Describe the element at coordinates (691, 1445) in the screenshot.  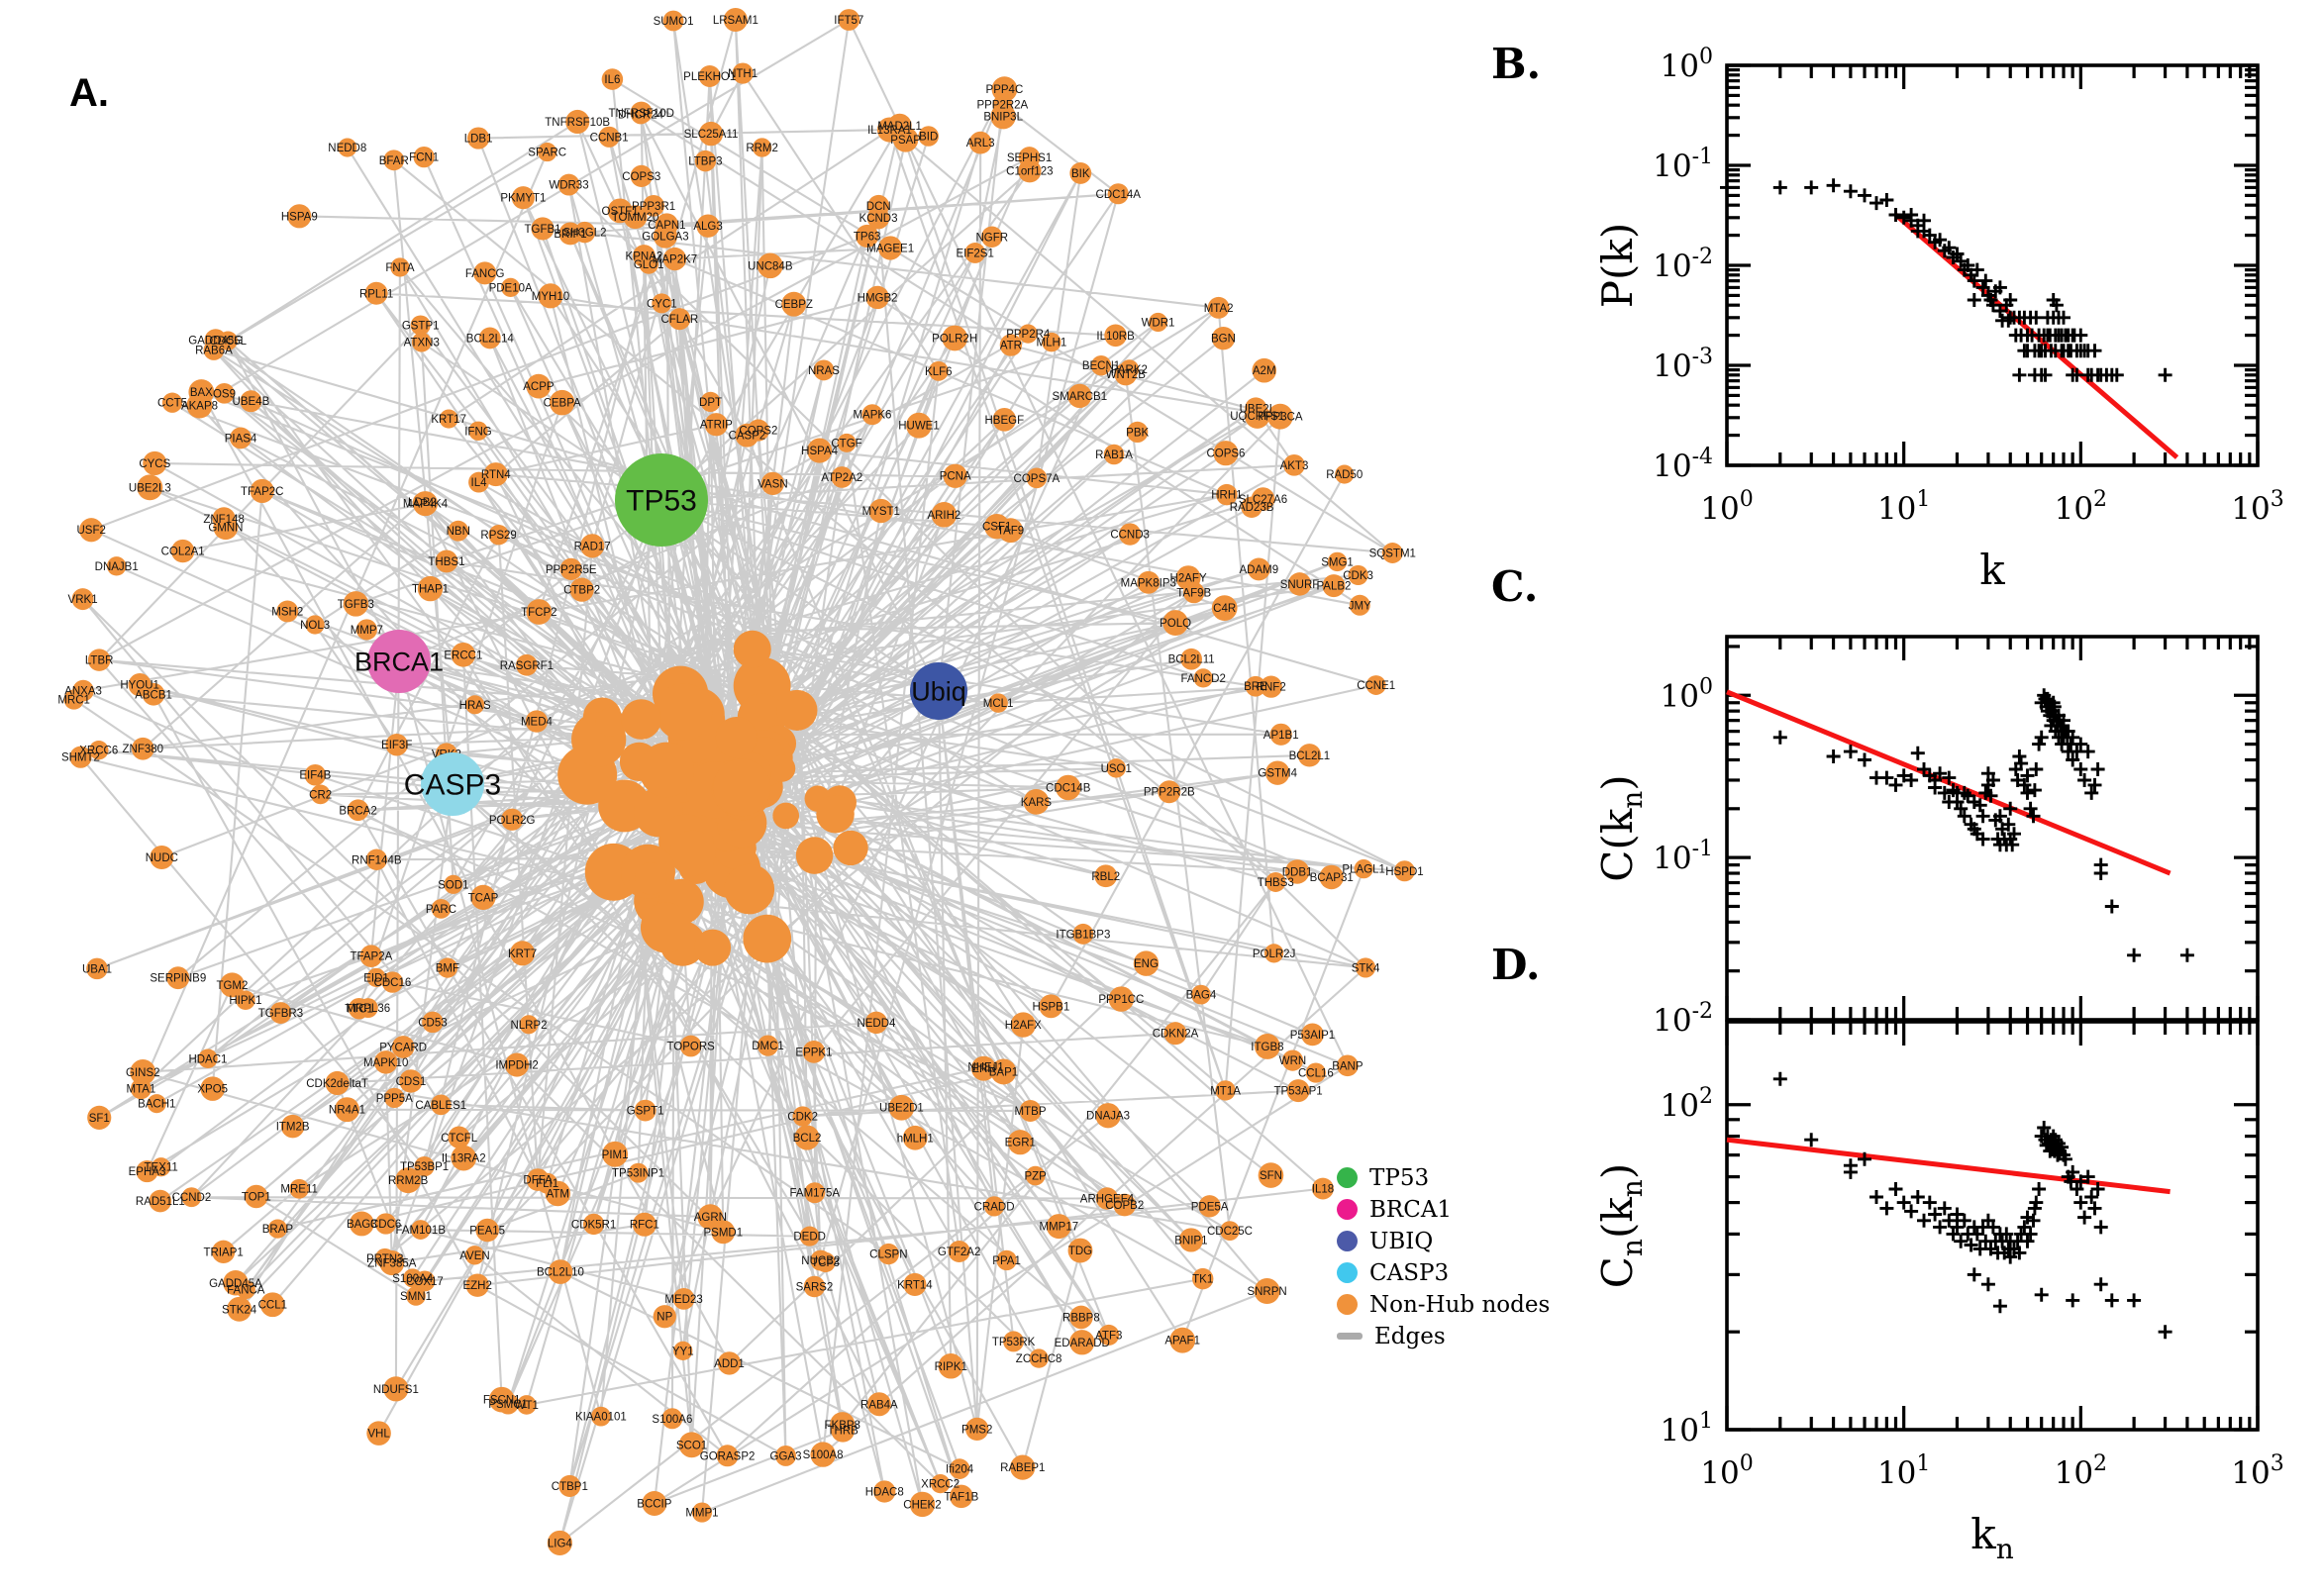
I see `node-label: SCO1` at that location.